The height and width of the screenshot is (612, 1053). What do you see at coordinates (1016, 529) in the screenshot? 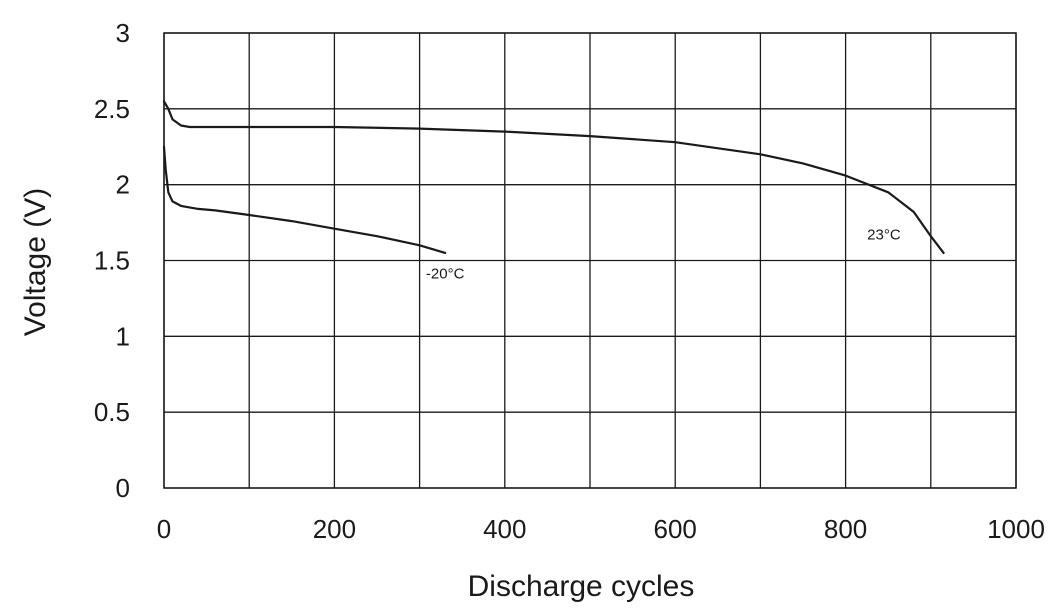
I see `x-tick-label-5: 1000` at bounding box center [1016, 529].